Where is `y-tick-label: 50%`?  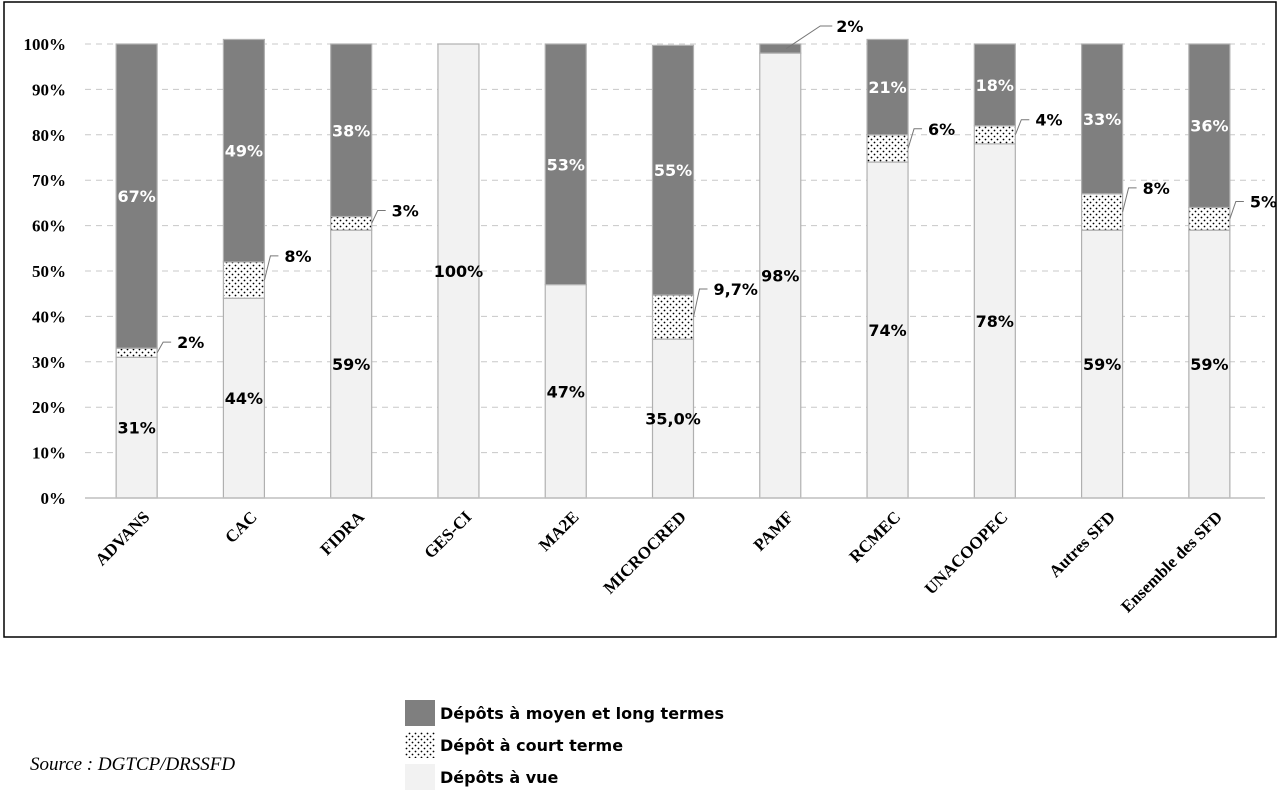
y-tick-label: 50% is located at coordinates (49, 271).